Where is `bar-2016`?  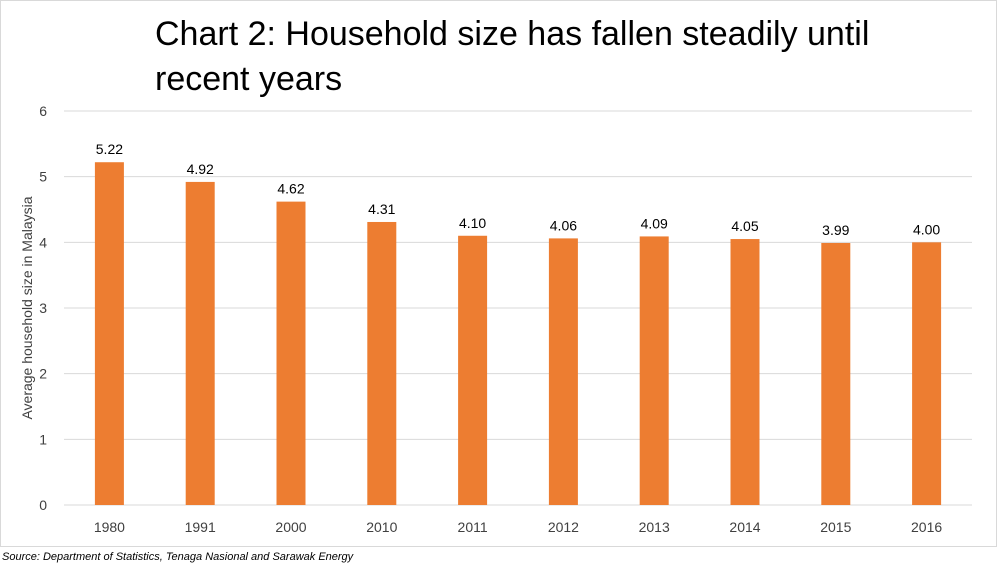 bar-2016 is located at coordinates (927, 374).